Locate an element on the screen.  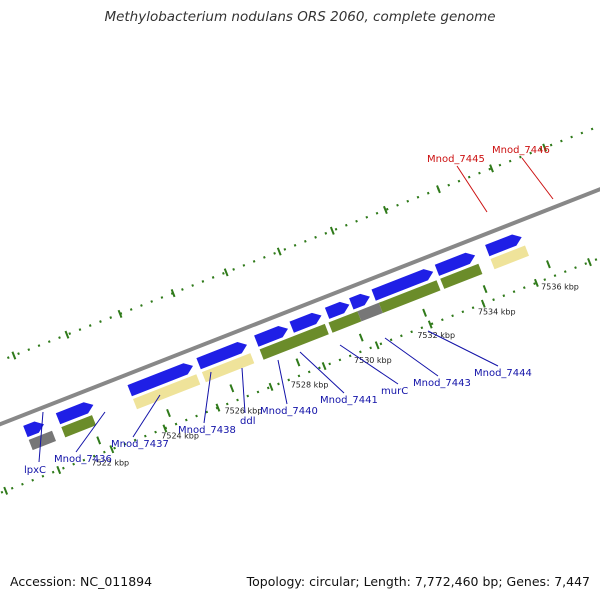
gene-label: Mnod_7443 is located at coordinates (442, 383).